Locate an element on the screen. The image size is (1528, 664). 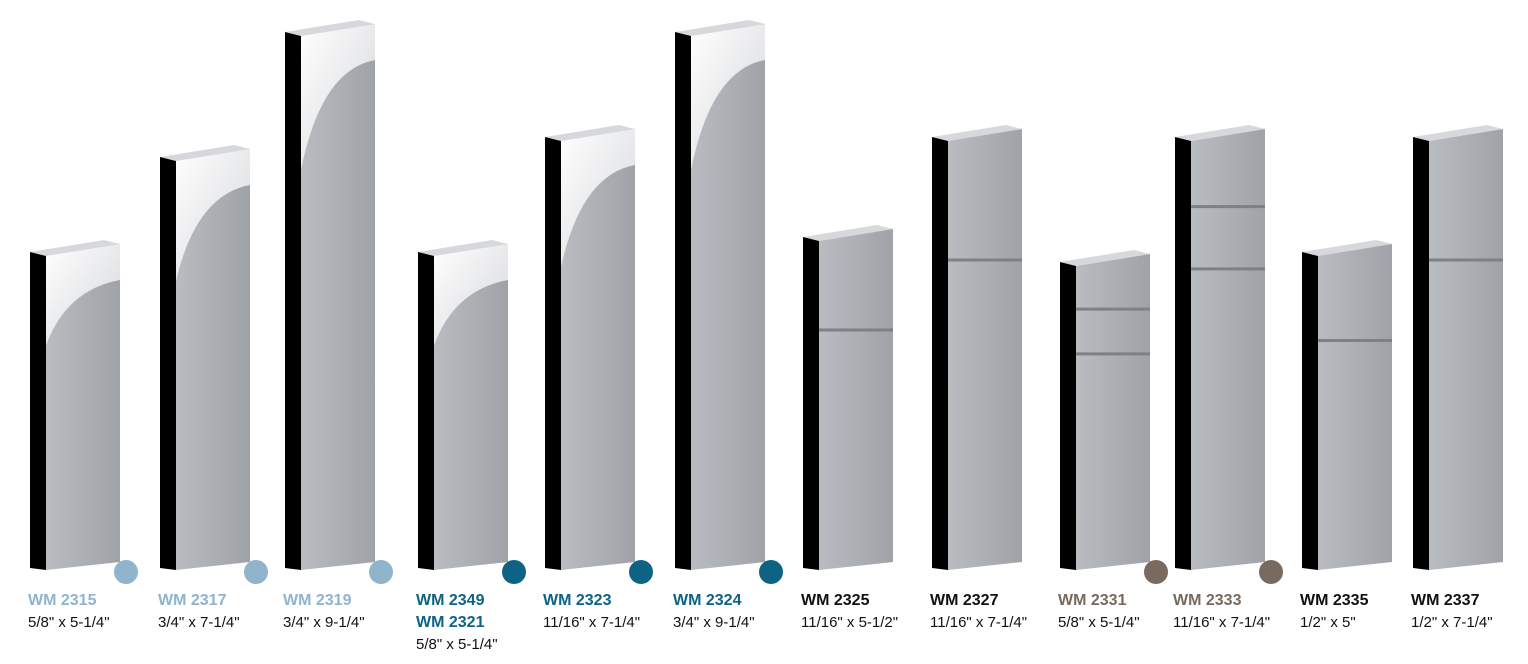
product-code: WM 2324 is located at coordinates (707, 600).